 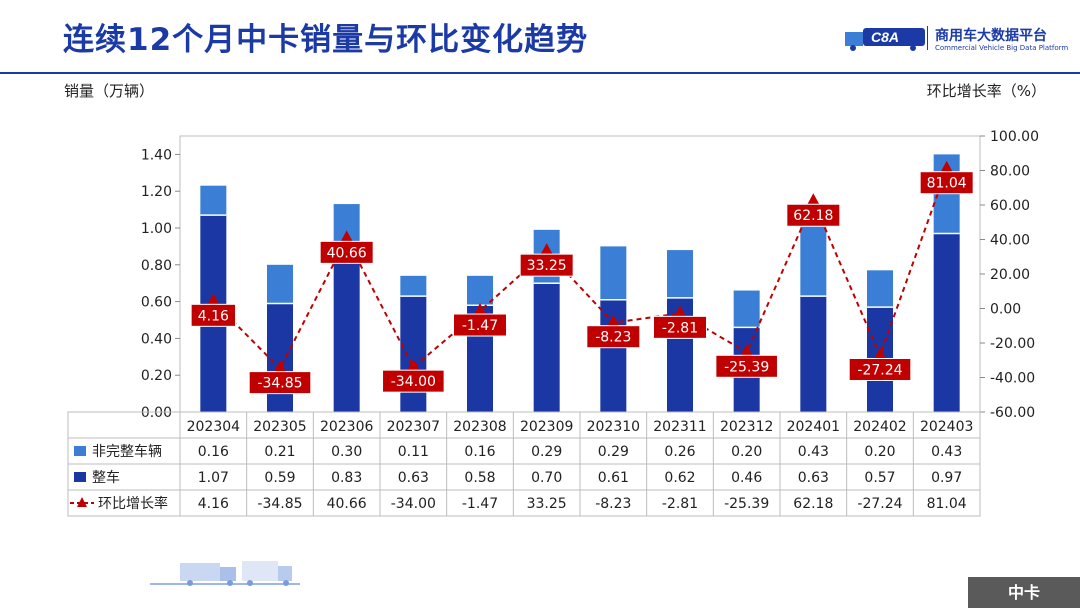 I want to click on x-tick-label-202403: 202403, so click(x=946, y=427).